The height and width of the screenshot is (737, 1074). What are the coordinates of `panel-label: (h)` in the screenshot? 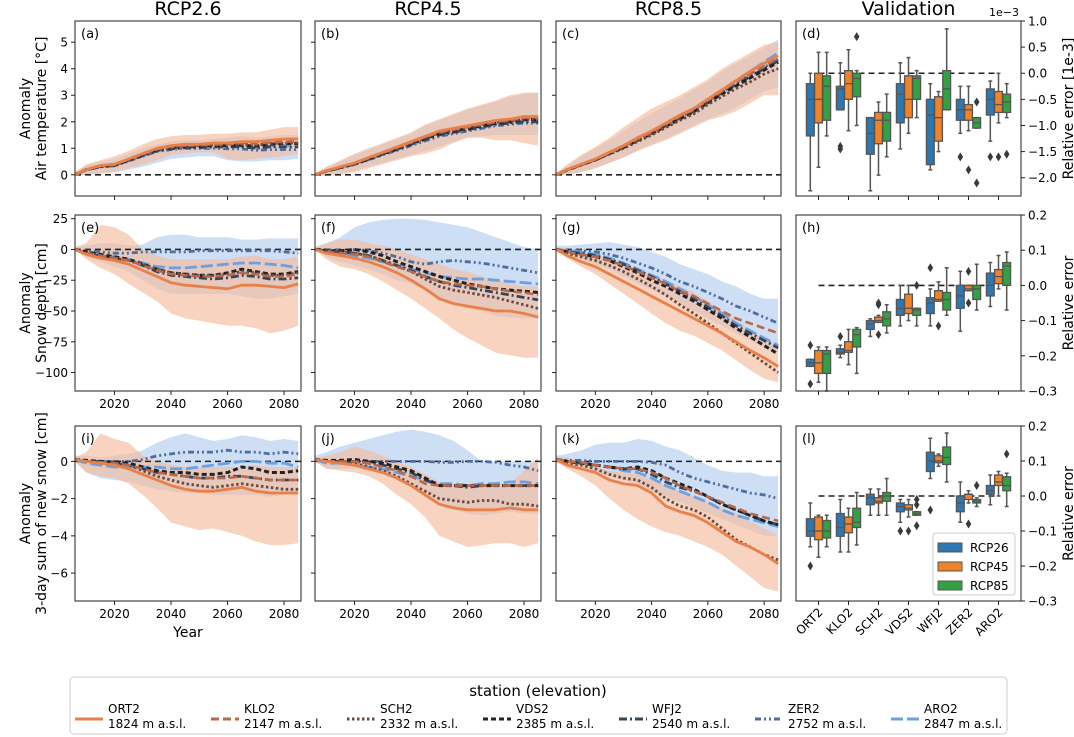 It's located at (811, 228).